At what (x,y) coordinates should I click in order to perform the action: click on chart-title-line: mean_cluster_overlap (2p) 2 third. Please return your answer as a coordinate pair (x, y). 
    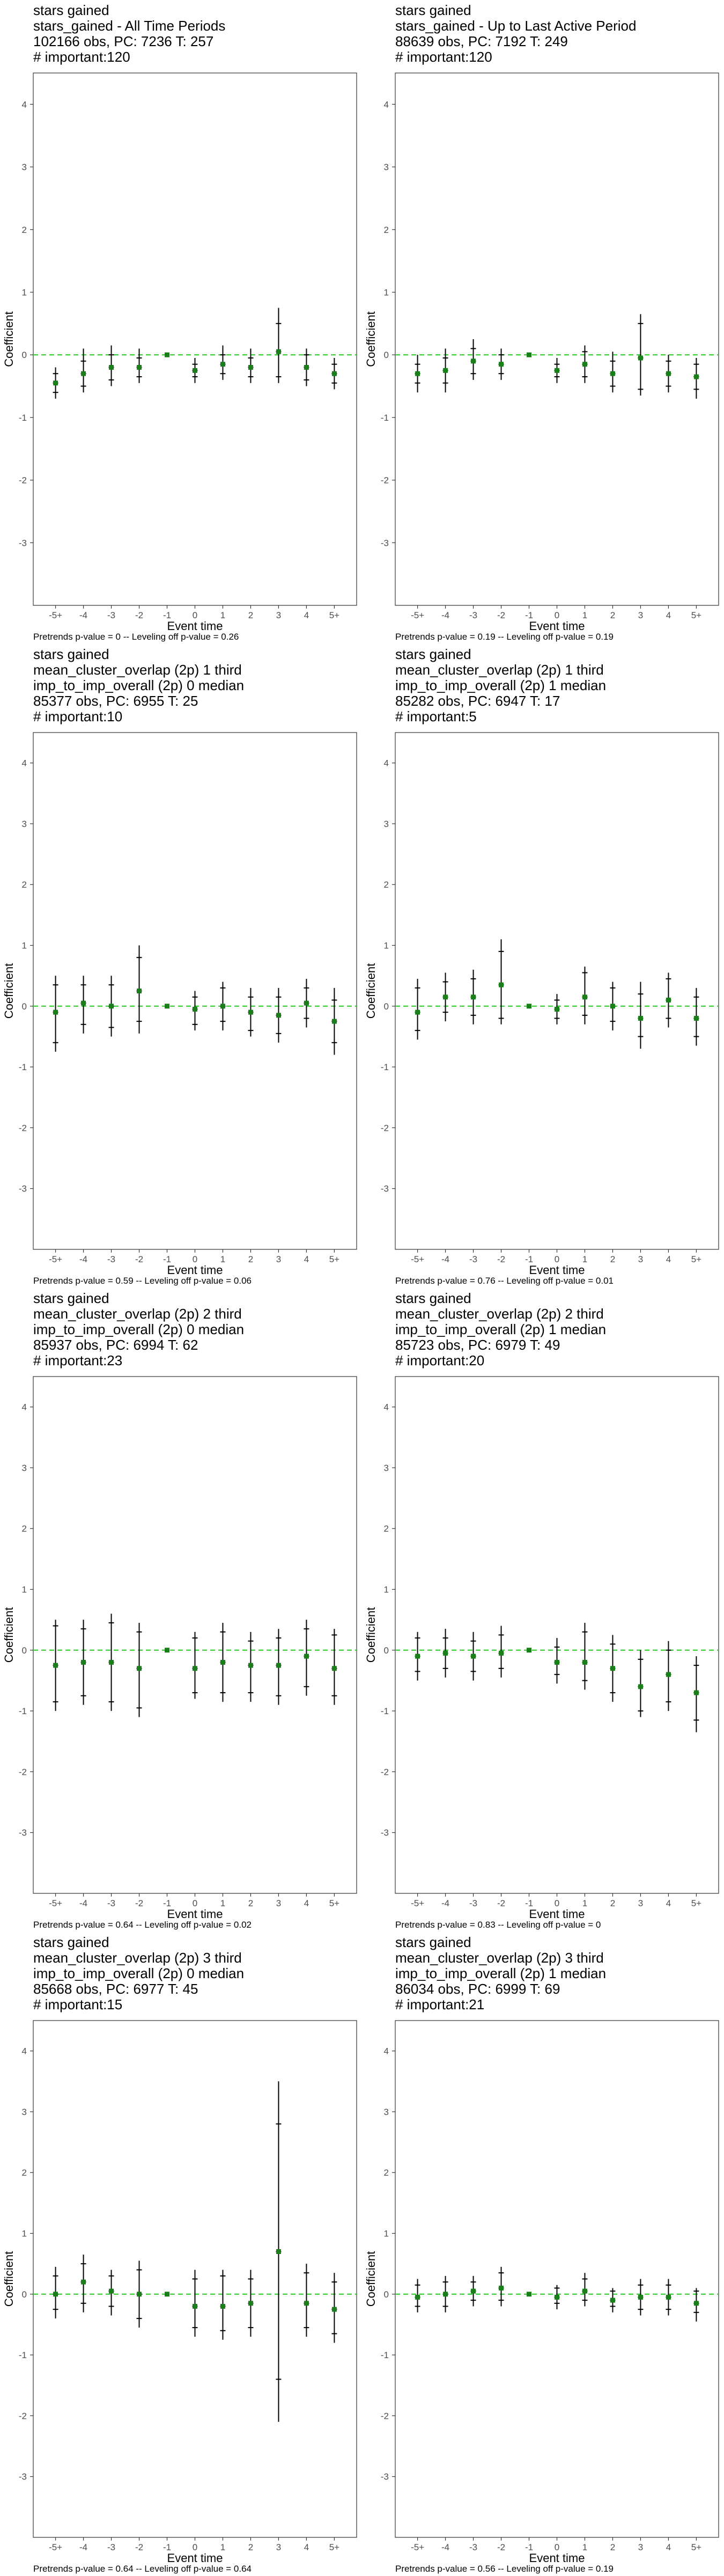
    Looking at the image, I should click on (137, 1314).